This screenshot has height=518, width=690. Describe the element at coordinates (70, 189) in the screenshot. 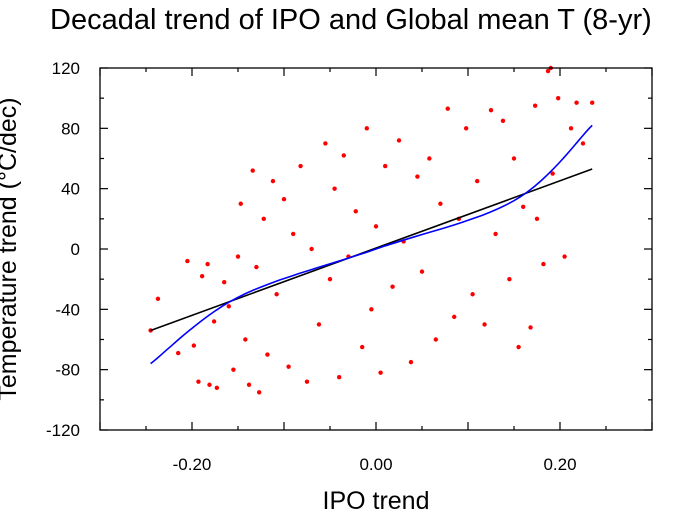

I see `y-tick-label: 40` at that location.